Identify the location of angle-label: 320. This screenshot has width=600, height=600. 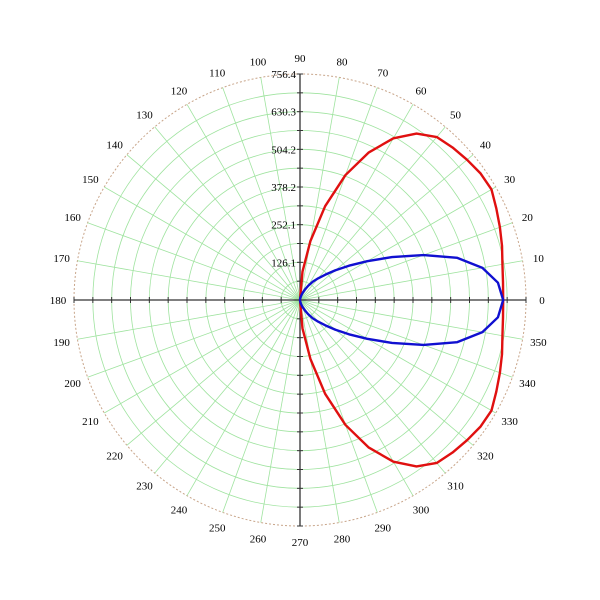
(485, 457).